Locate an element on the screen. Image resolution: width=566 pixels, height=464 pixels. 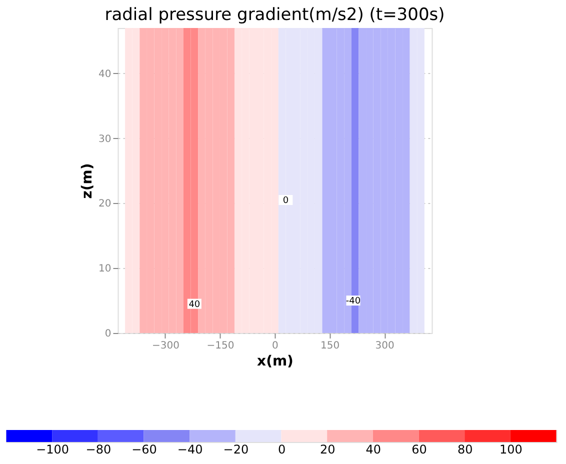
annotation: 40 is located at coordinates (194, 305).